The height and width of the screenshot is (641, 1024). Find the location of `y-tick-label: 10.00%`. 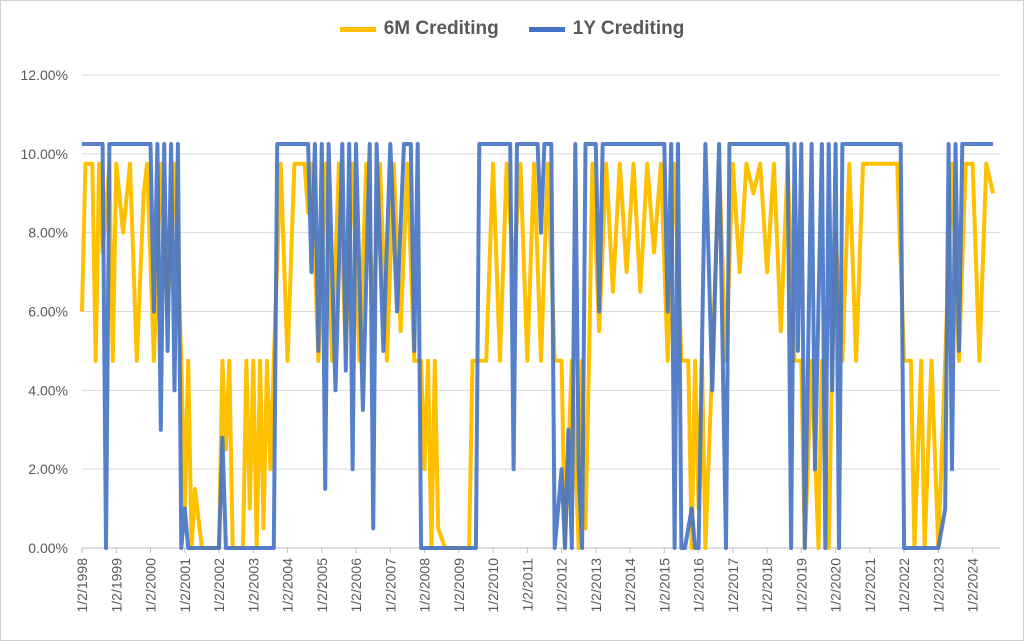

y-tick-label: 10.00% is located at coordinates (44, 154).